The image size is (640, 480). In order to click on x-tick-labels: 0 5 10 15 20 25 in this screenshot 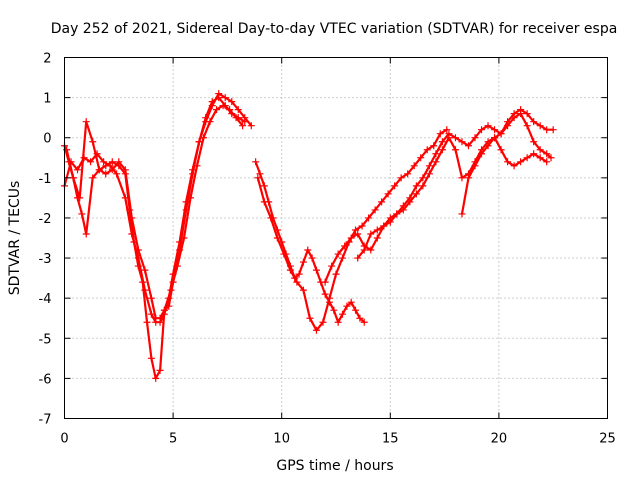, I will do `click(337, 439)`.